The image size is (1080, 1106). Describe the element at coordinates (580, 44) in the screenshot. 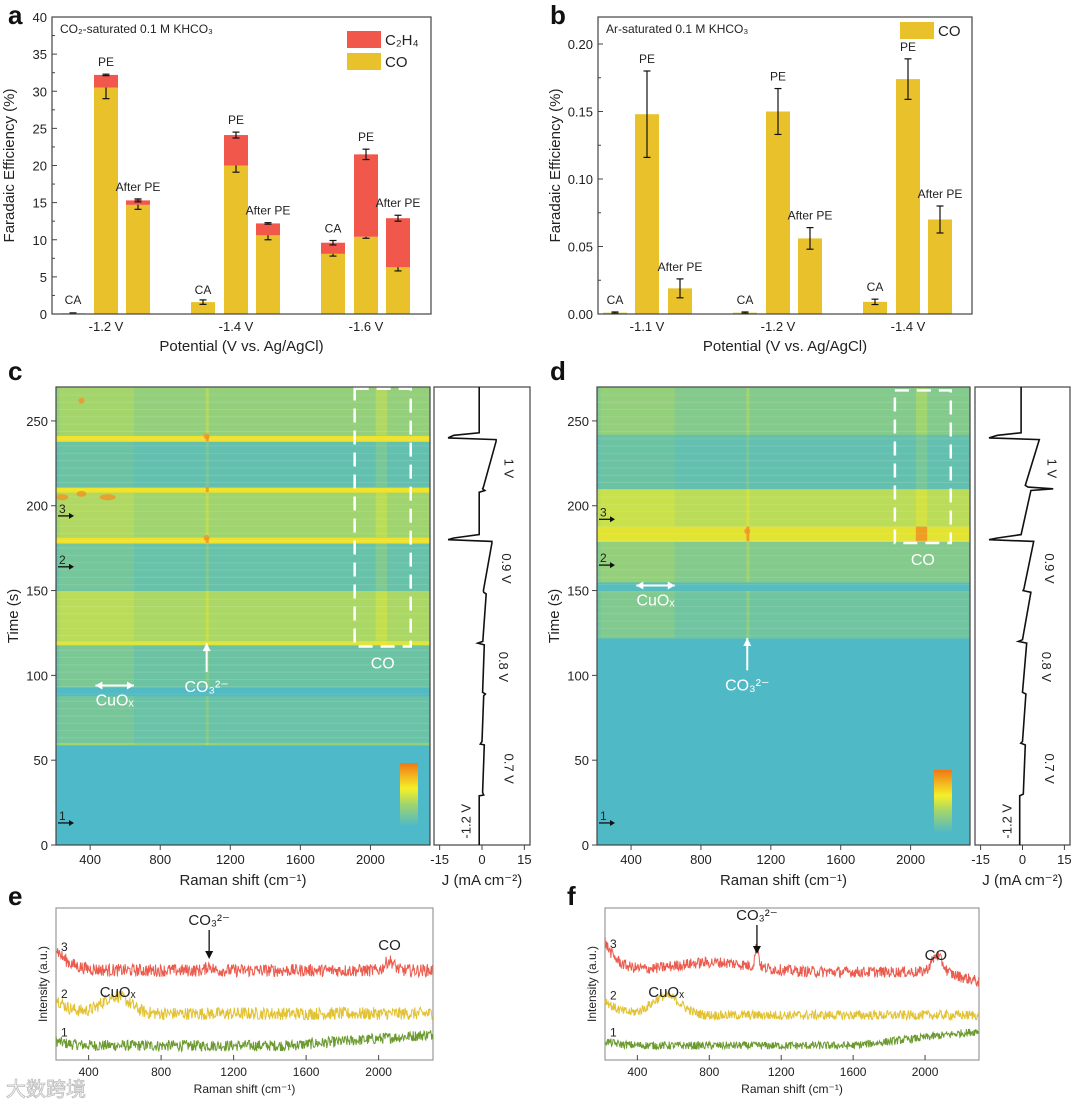

I see `y-tick-label: 0.20` at that location.